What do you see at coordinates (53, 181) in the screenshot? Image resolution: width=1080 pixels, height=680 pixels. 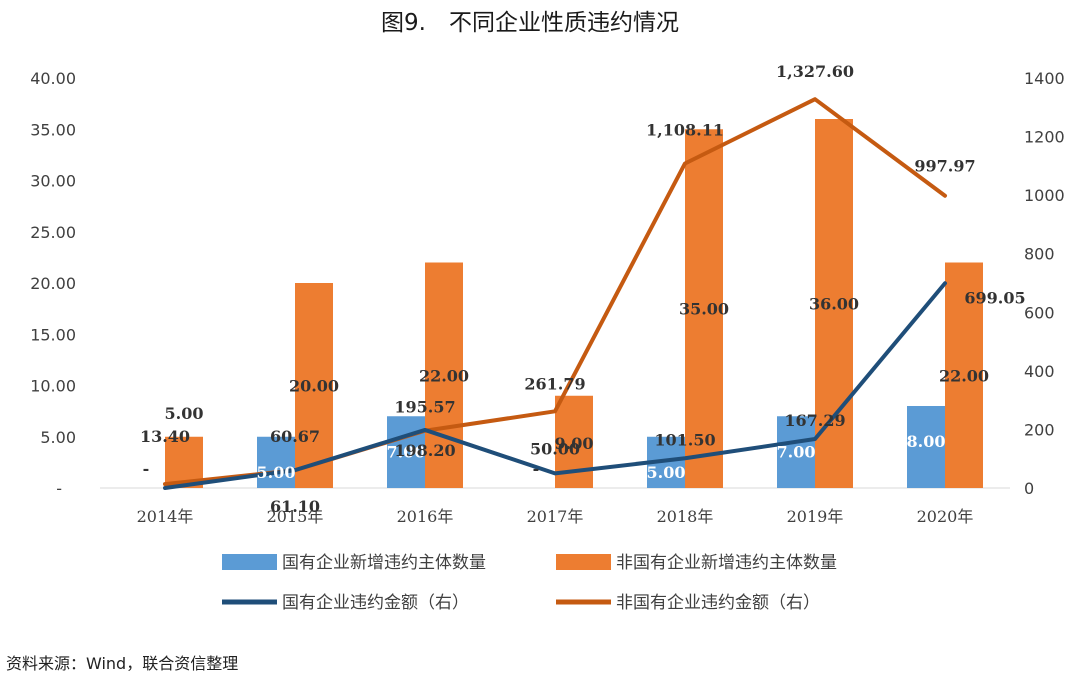 I see `y-left-tick-label: 30.00` at bounding box center [53, 181].